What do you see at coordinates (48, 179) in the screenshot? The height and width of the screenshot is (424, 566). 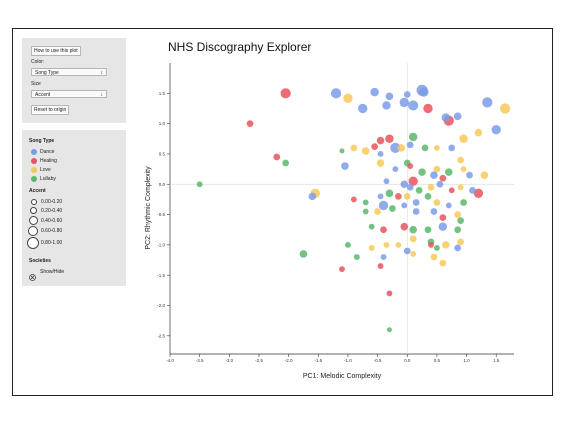 I see `legend-item-lullaby: Lullaby` at bounding box center [48, 179].